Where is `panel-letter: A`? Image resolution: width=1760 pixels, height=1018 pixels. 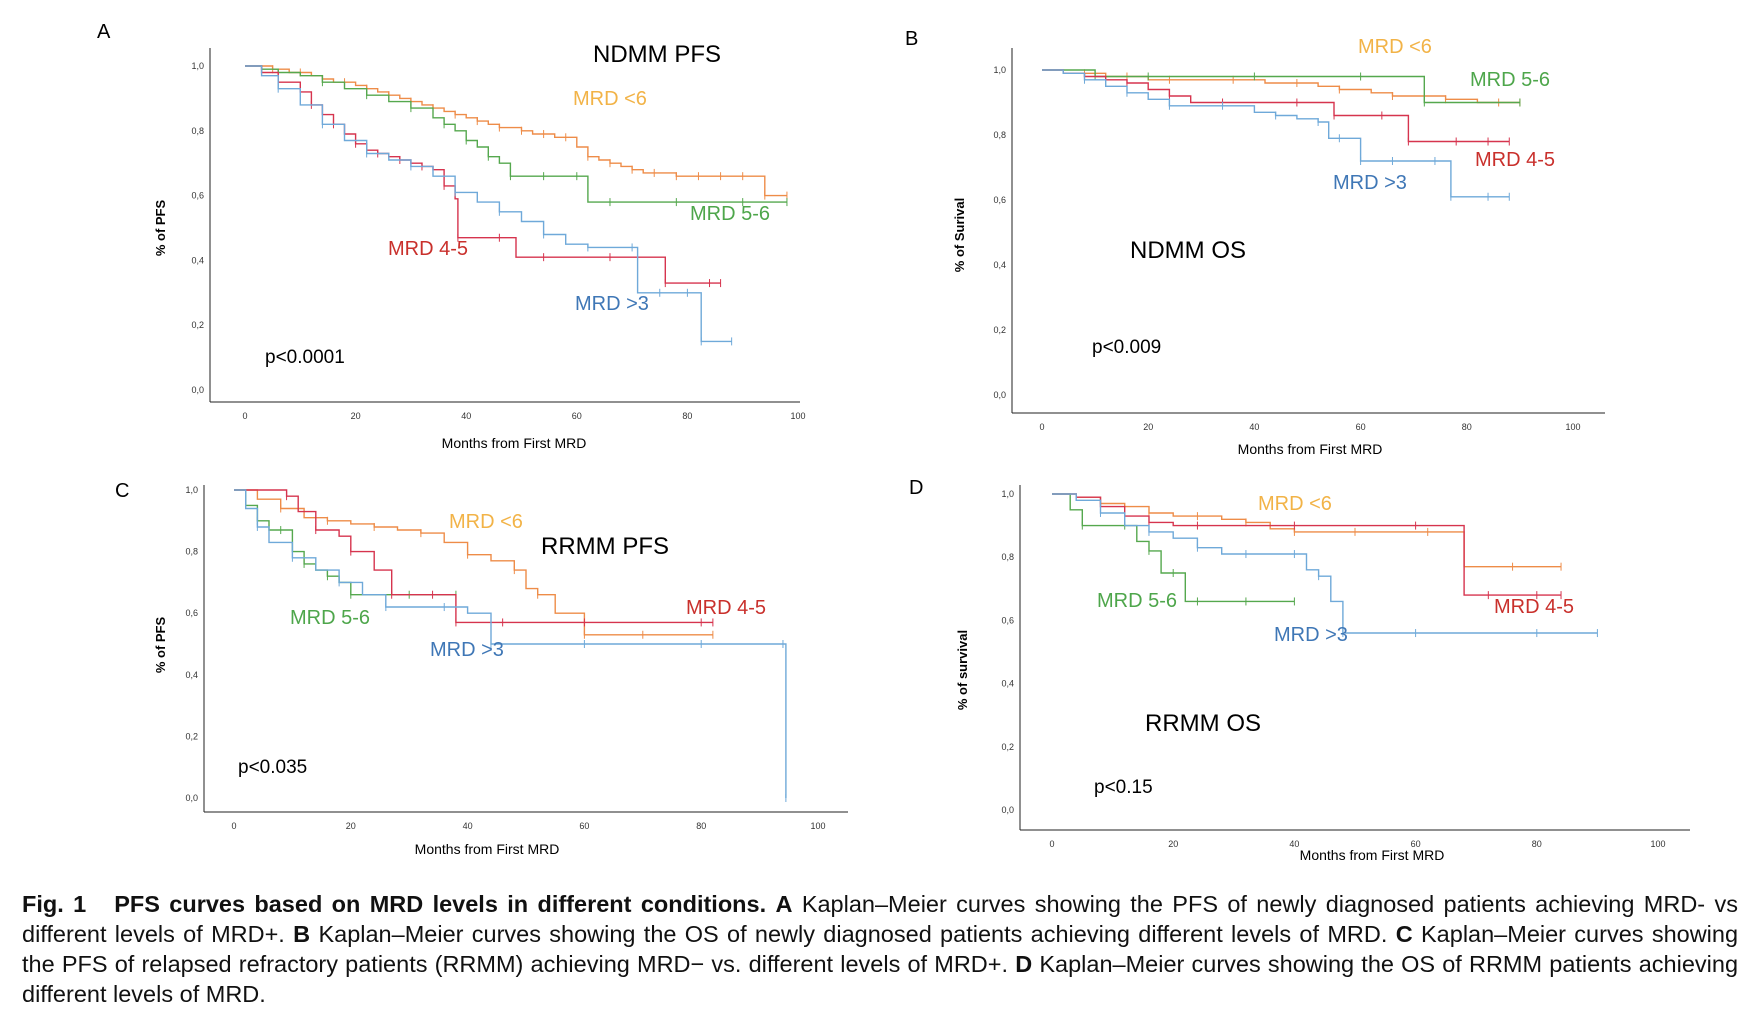 panel-letter: A is located at coordinates (104, 32).